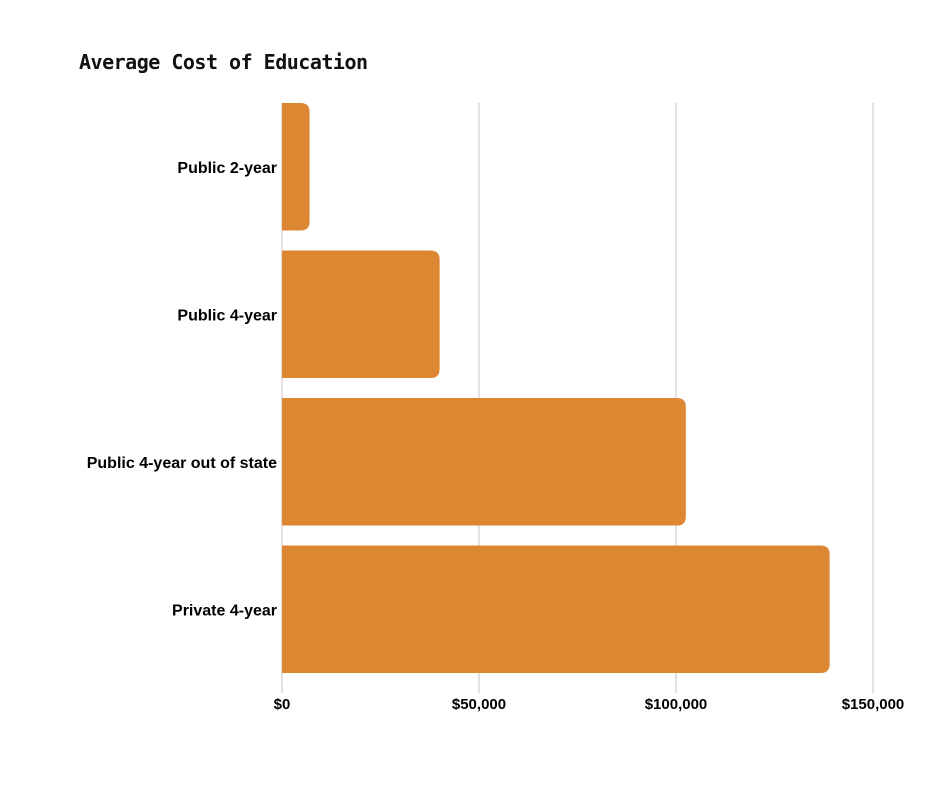 Image resolution: width=940 pixels, height=788 pixels. I want to click on category-label: Public 2-year, so click(227, 168).